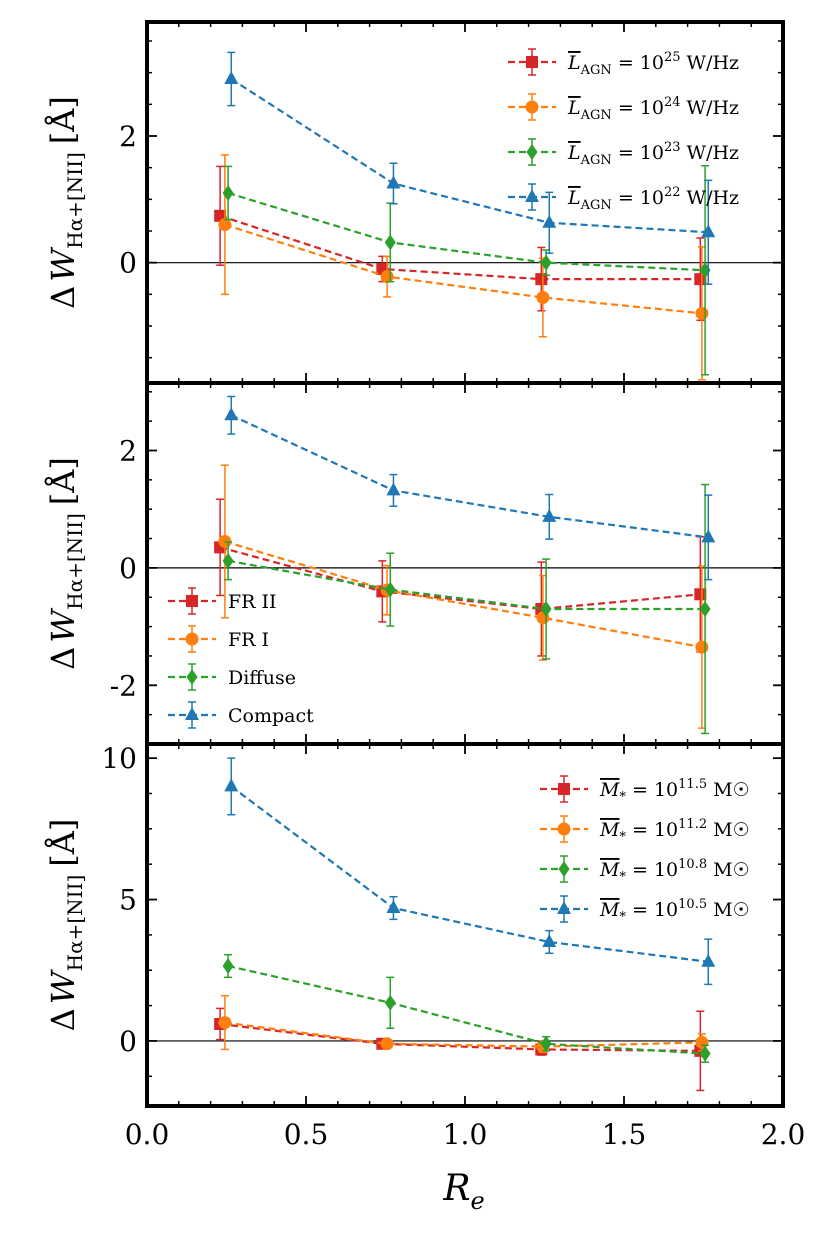 This screenshot has width=831, height=1234. Describe the element at coordinates (128, 451) in the screenshot. I see `y-tick-label: 2` at that location.